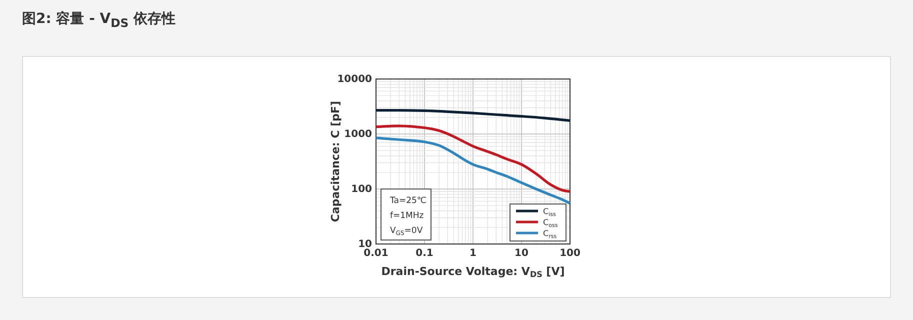  What do you see at coordinates (376, 254) in the screenshot?
I see `x-tick-label: 0.01` at bounding box center [376, 254].